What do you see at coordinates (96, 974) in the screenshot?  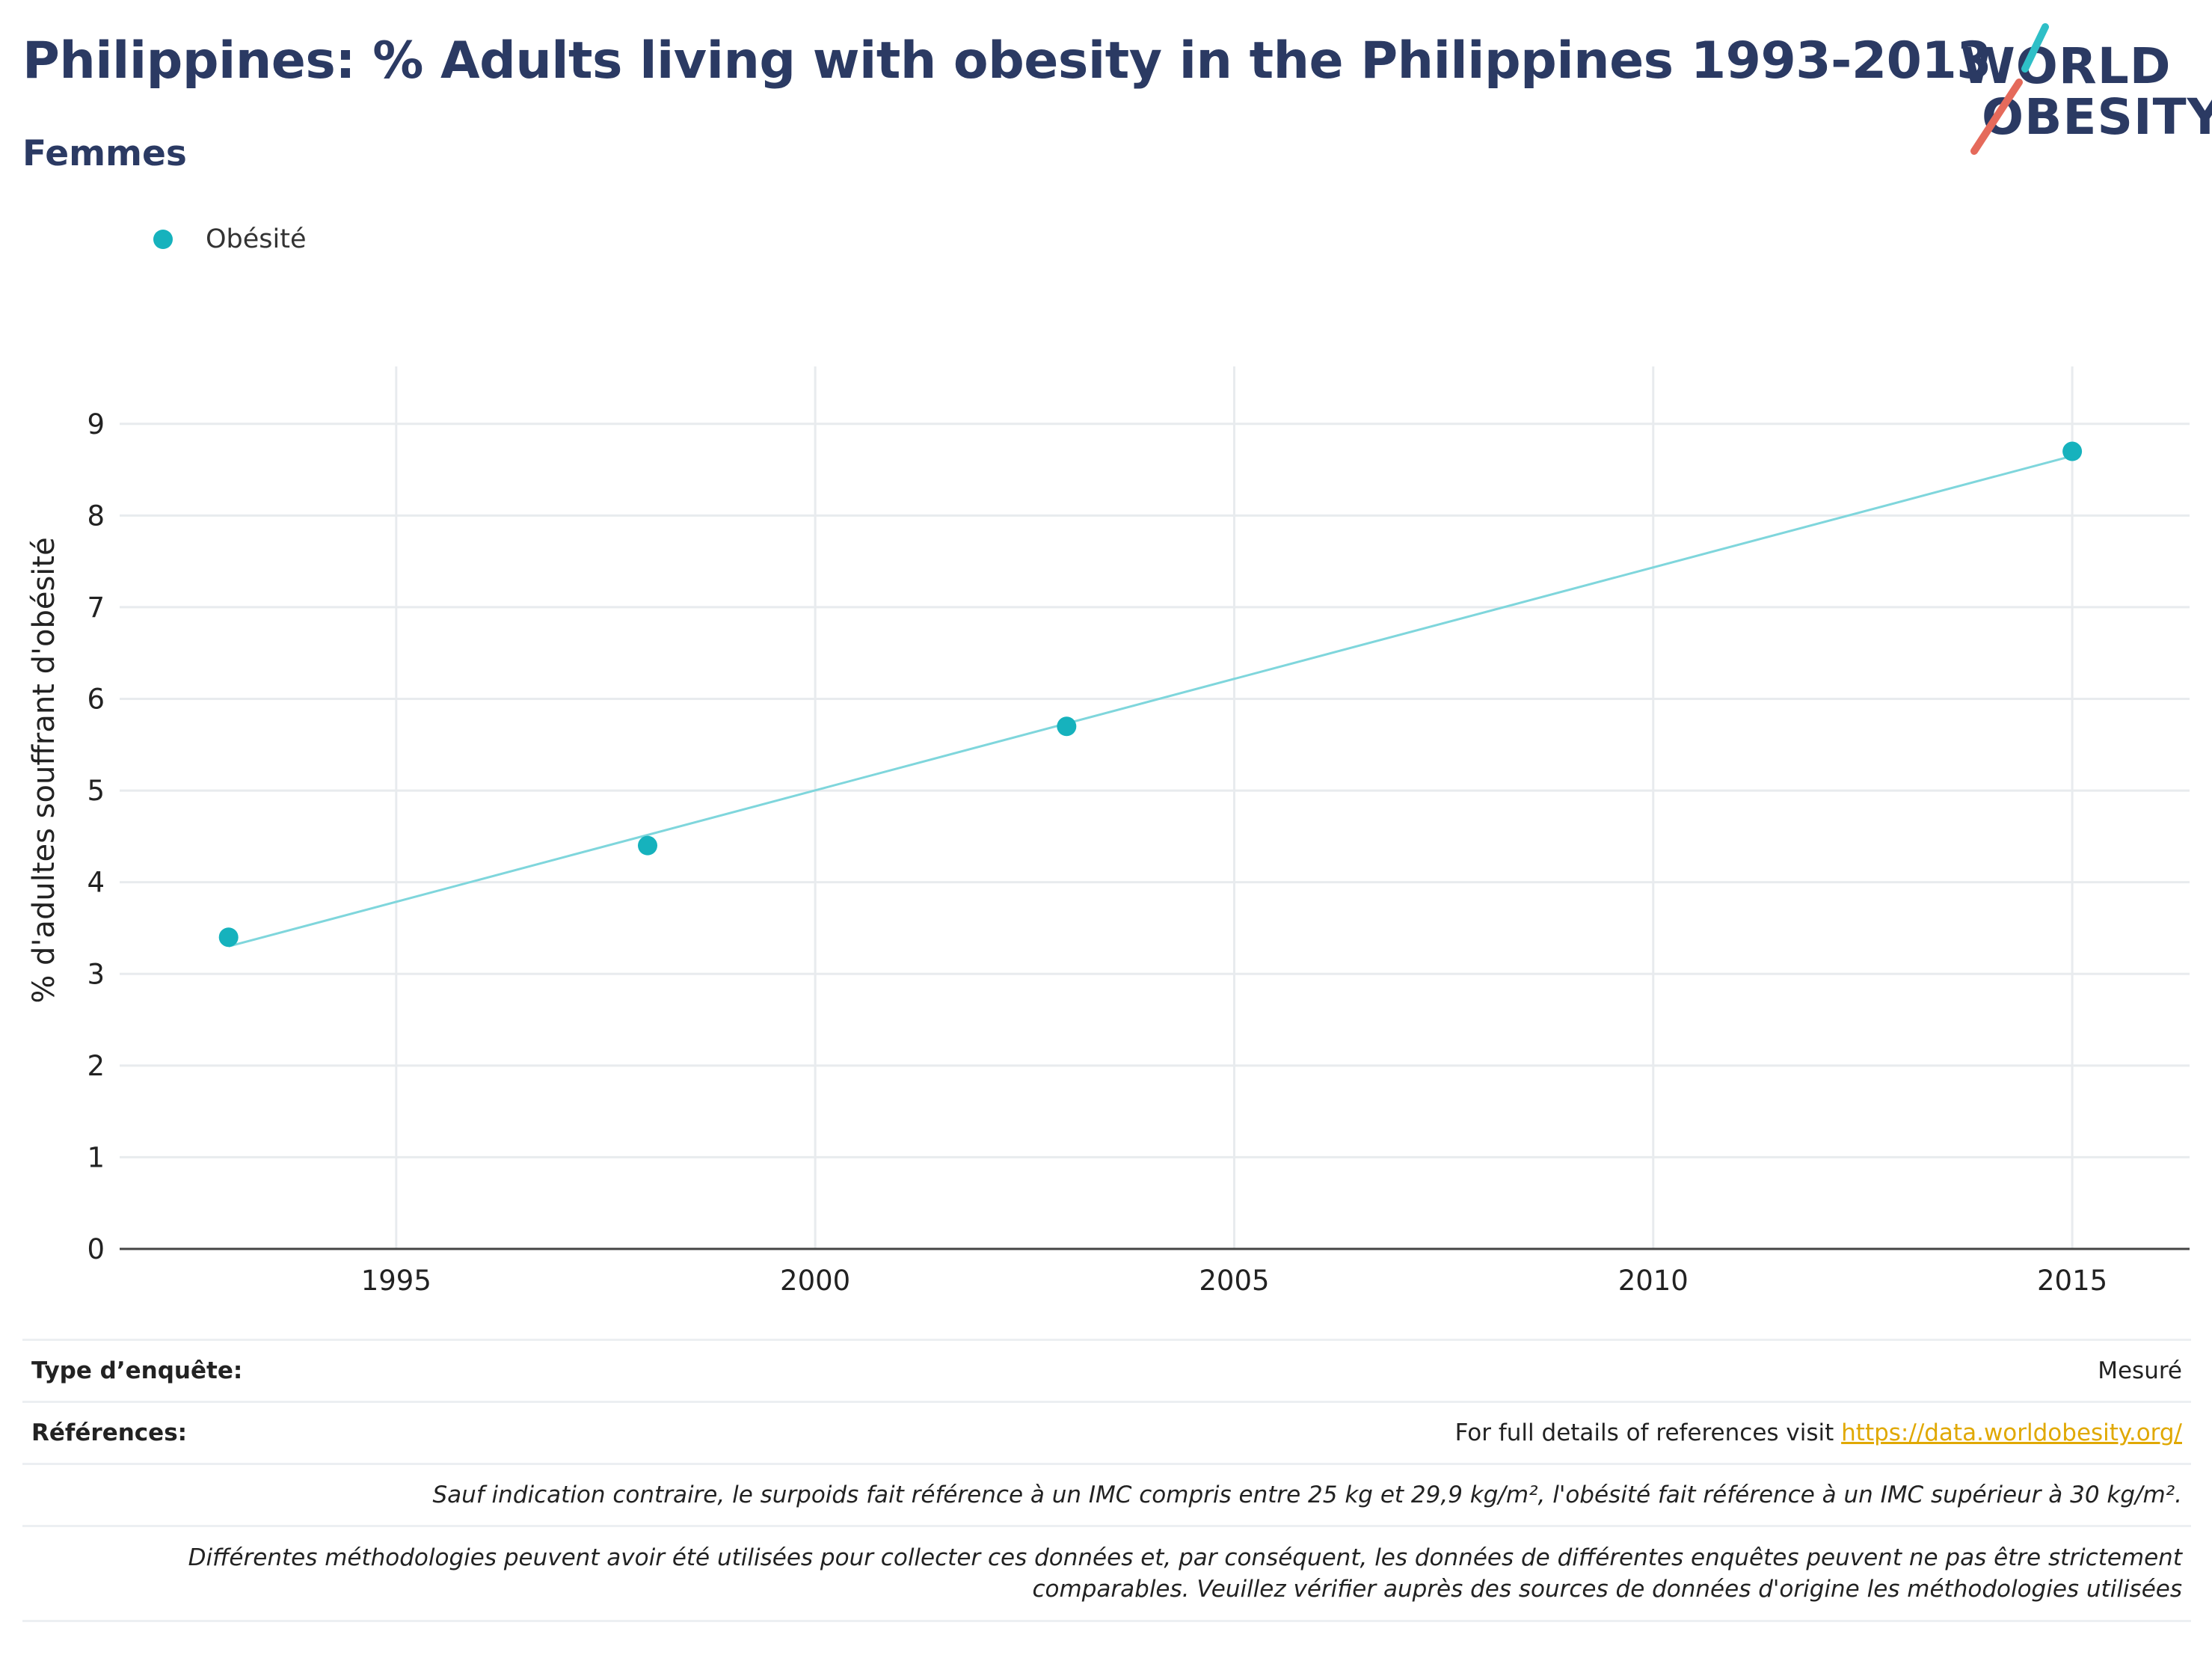 I see `y-tick-label: 3` at bounding box center [96, 974].